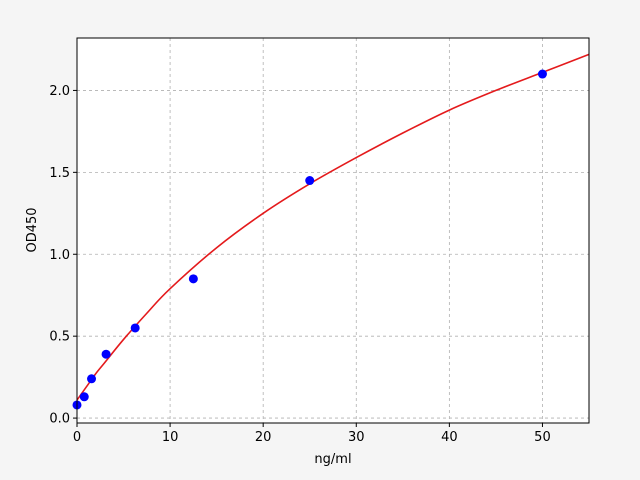 This screenshot has width=640, height=480. What do you see at coordinates (59, 255) in the screenshot?
I see `y-tick-label: 1.0` at bounding box center [59, 255].